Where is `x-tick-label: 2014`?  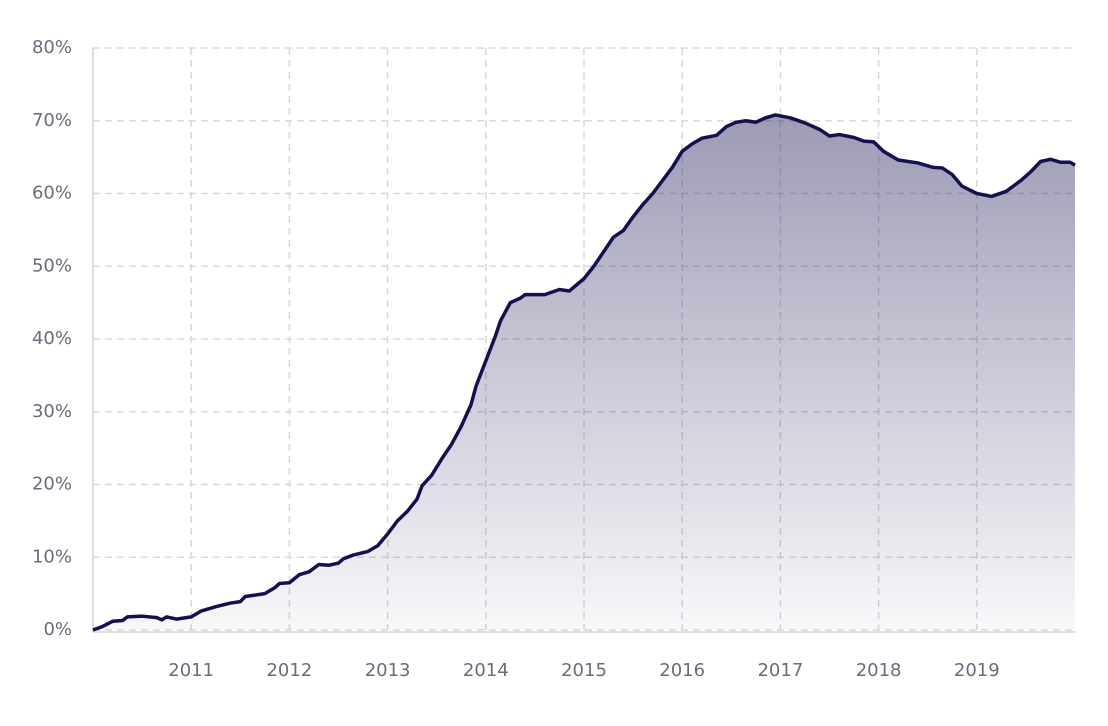 x-tick-label: 2014 is located at coordinates (486, 670).